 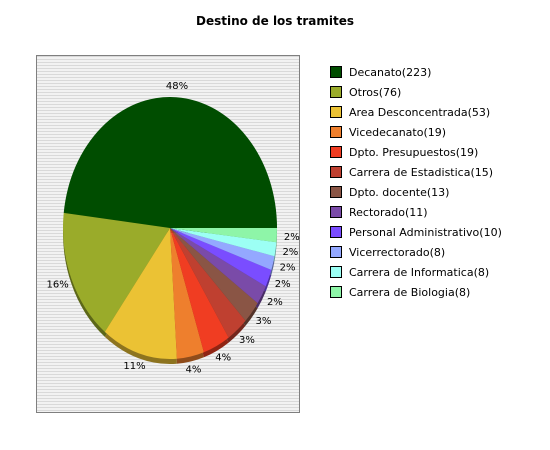 I want to click on legend-item-1: Otros(76), so click(x=416, y=92).